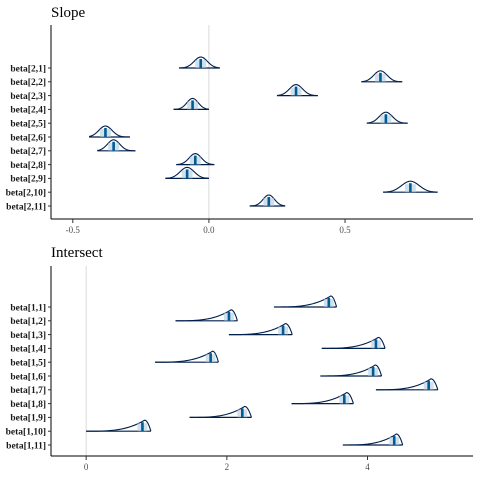 The width and height of the screenshot is (480, 480). Describe the element at coordinates (345, 230) in the screenshot. I see `slope-x-tick-label: 0.5` at that location.